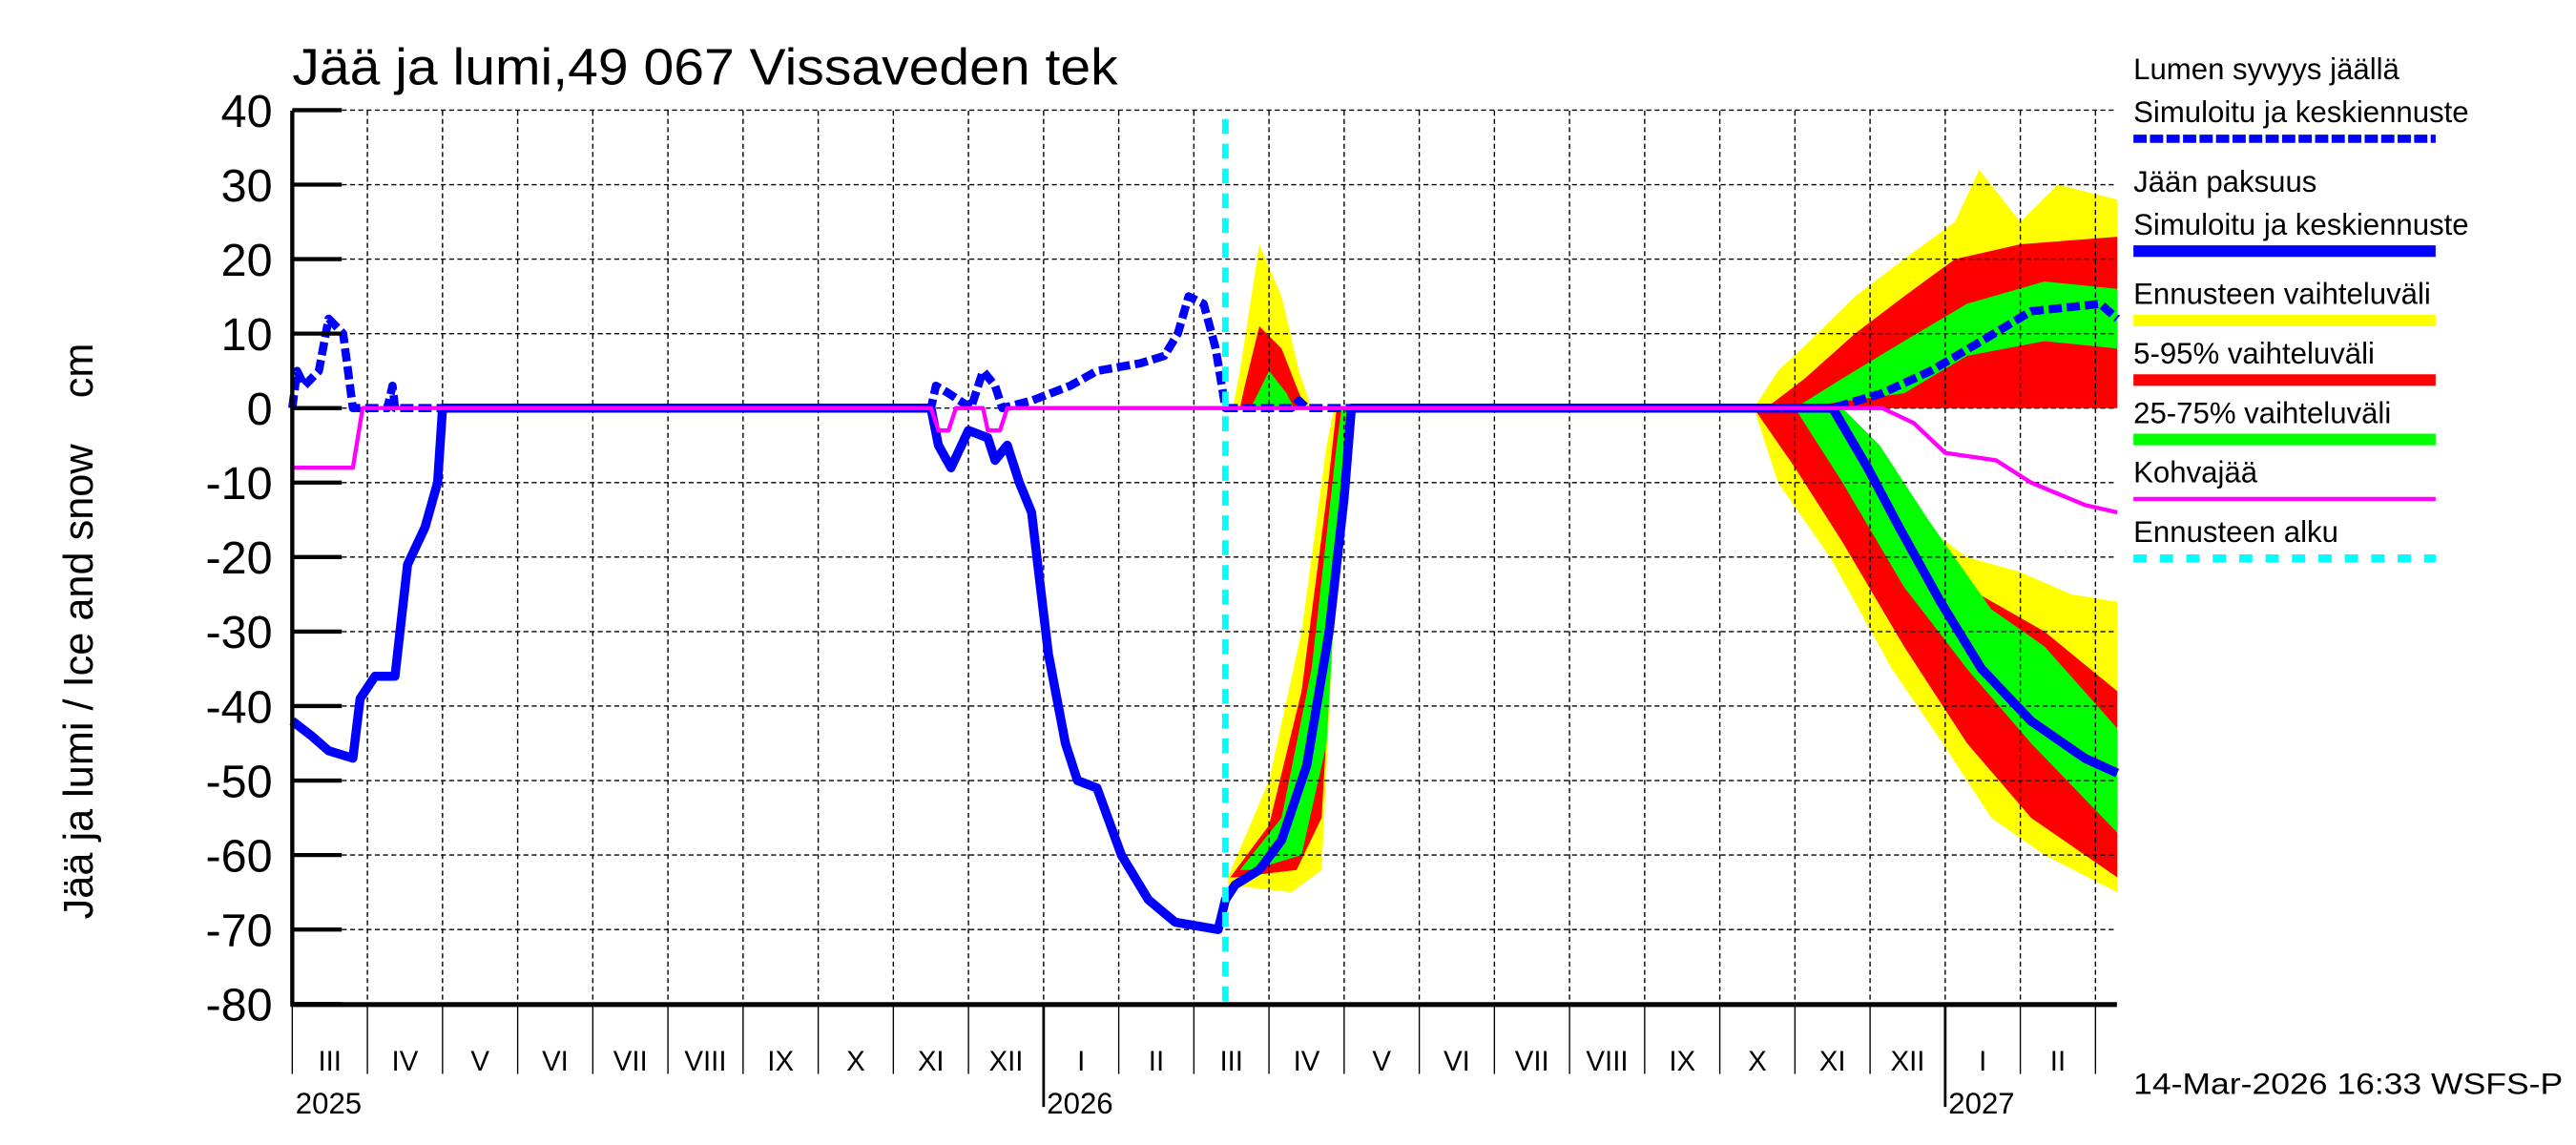 This screenshot has width=2576, height=1145. I want to click on legend-label: Lumen syvyys jäällä, so click(2266, 69).